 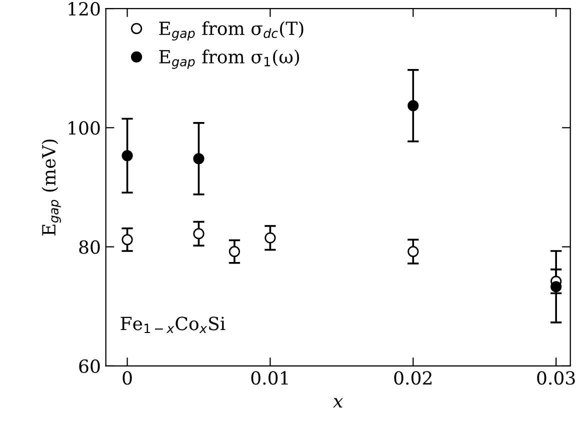 I want to click on x-tick-label: 0.02, so click(x=413, y=378).